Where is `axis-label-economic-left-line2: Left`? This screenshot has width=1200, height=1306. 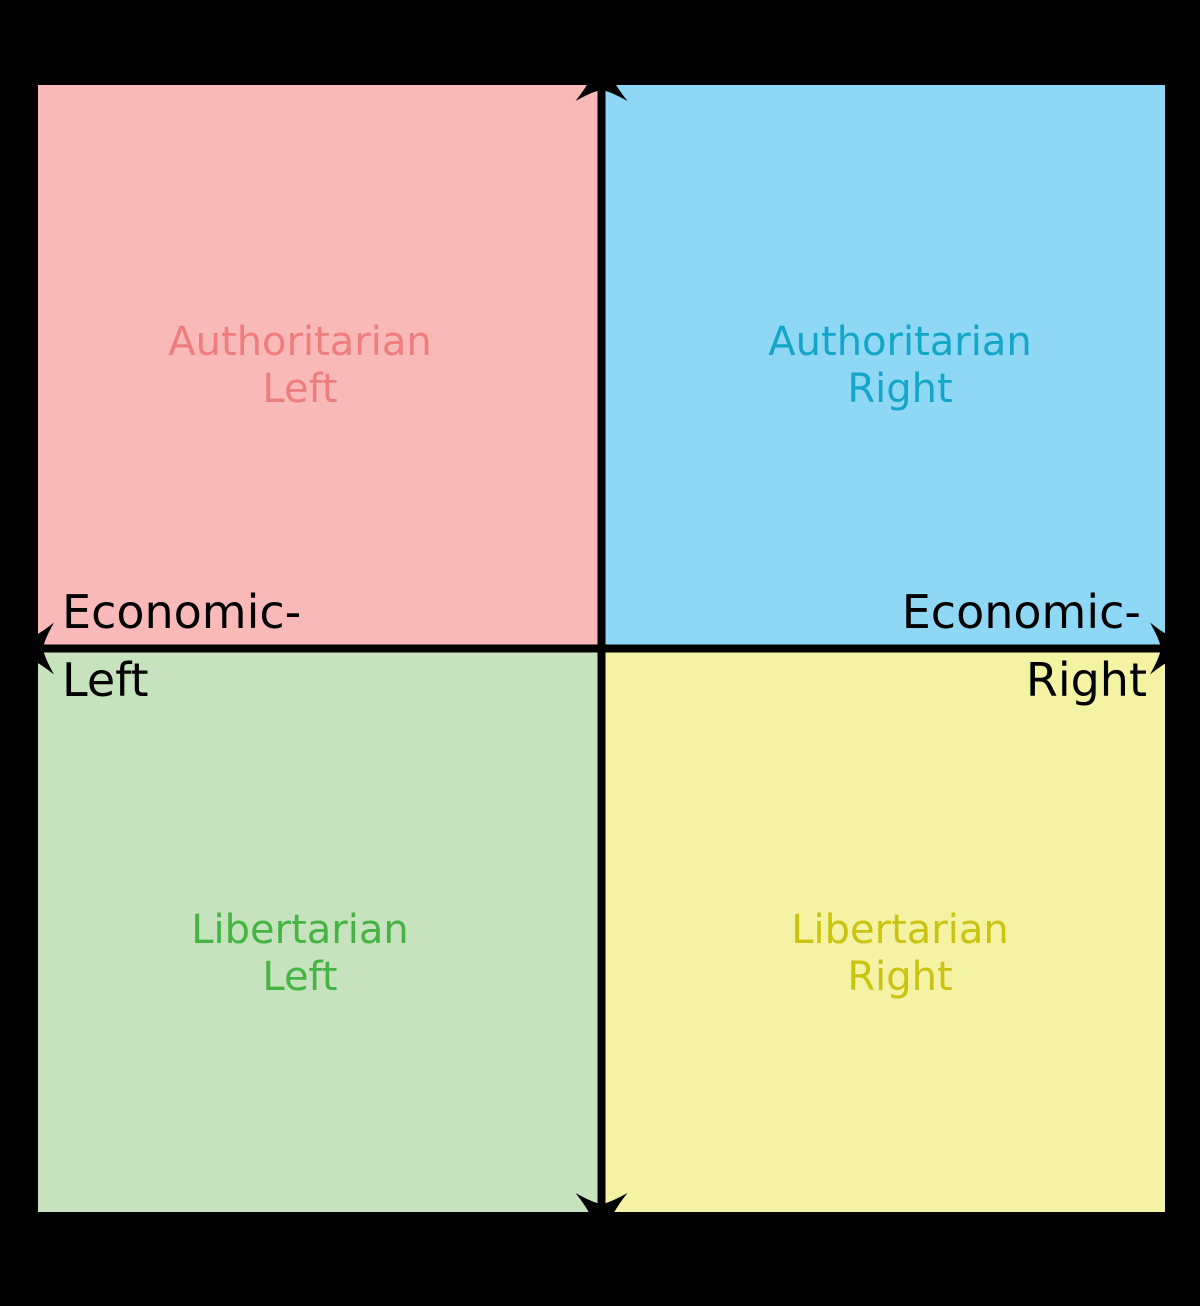 axis-label-economic-left-line2: Left is located at coordinates (105, 680).